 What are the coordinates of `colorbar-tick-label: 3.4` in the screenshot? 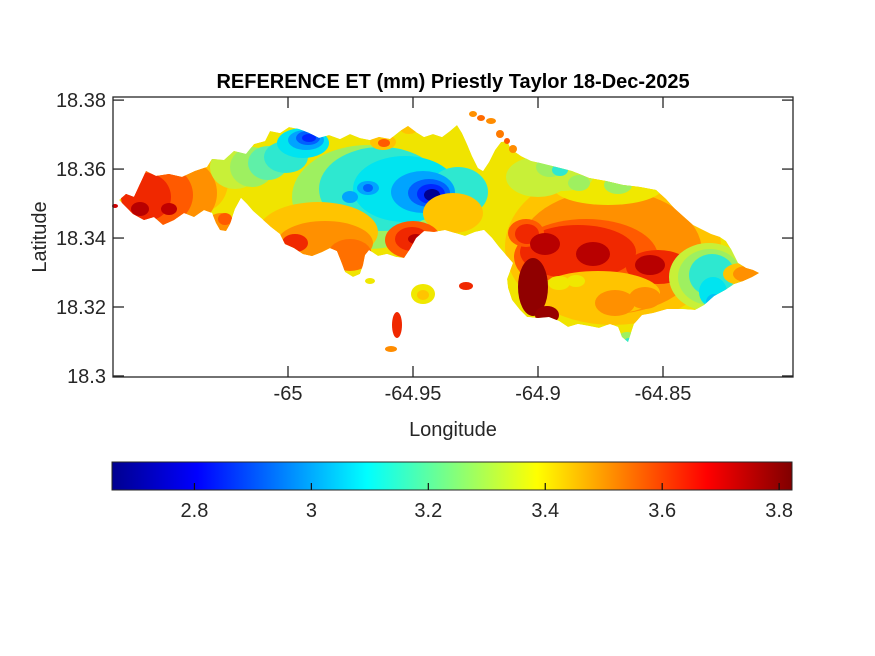 It's located at (545, 511).